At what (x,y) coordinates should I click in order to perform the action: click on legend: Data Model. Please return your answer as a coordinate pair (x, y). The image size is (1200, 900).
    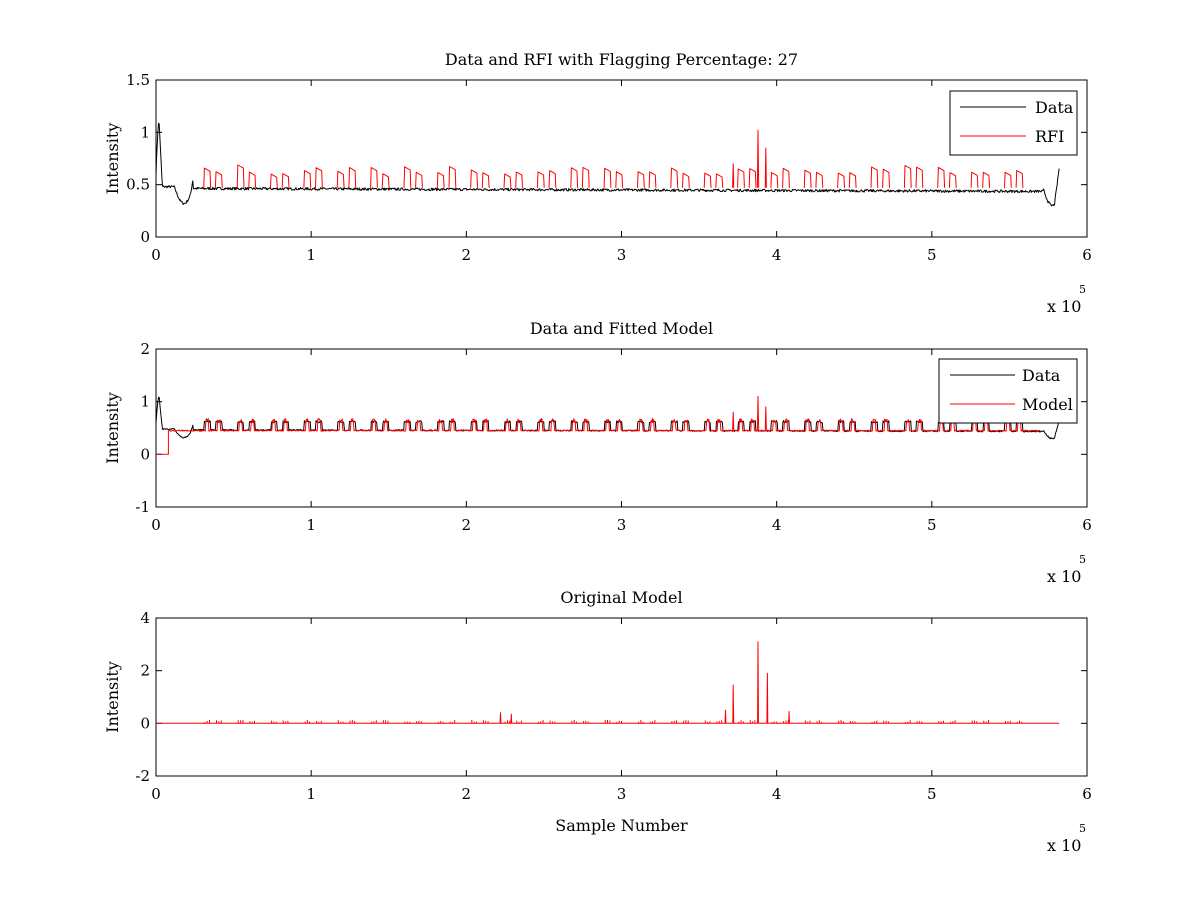
    Looking at the image, I should click on (1008, 391).